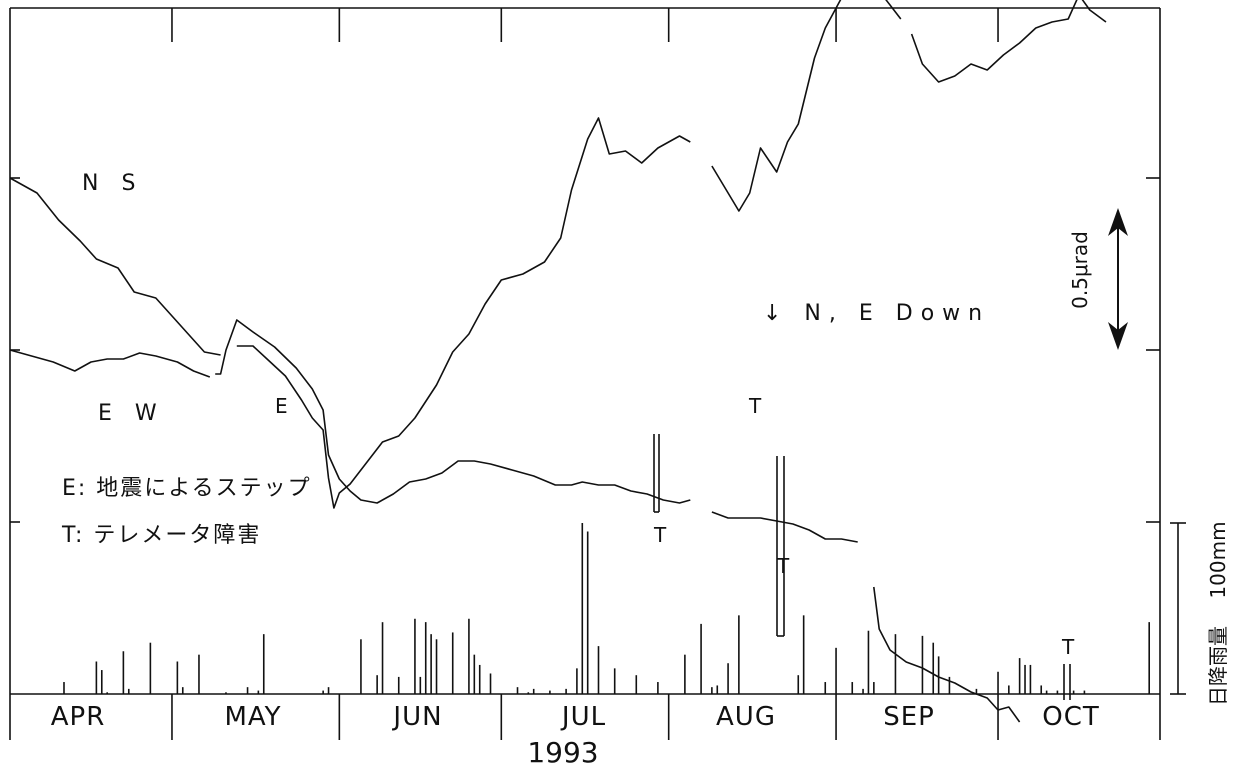 This screenshot has width=1235, height=769. Describe the element at coordinates (112, 183) in the screenshot. I see `series-label-ns: N S` at that location.